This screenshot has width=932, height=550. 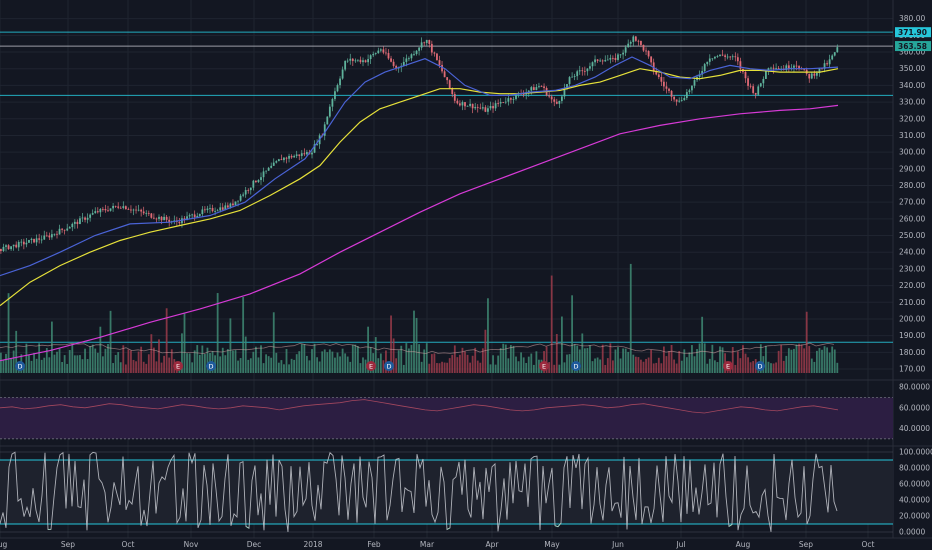 I want to click on month-tick-label: Dec, so click(x=254, y=544).